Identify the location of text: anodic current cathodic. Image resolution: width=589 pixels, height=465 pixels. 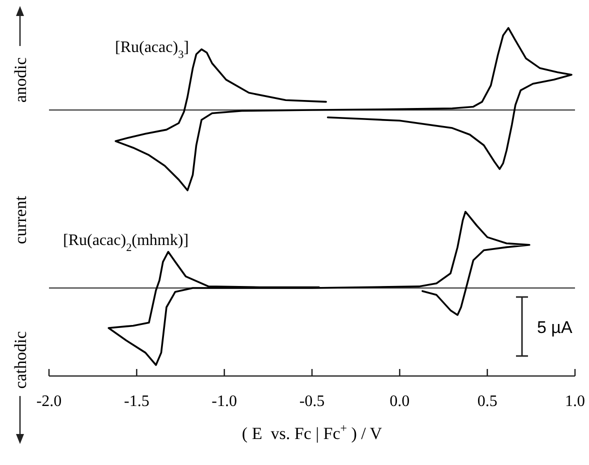
(20, 223).